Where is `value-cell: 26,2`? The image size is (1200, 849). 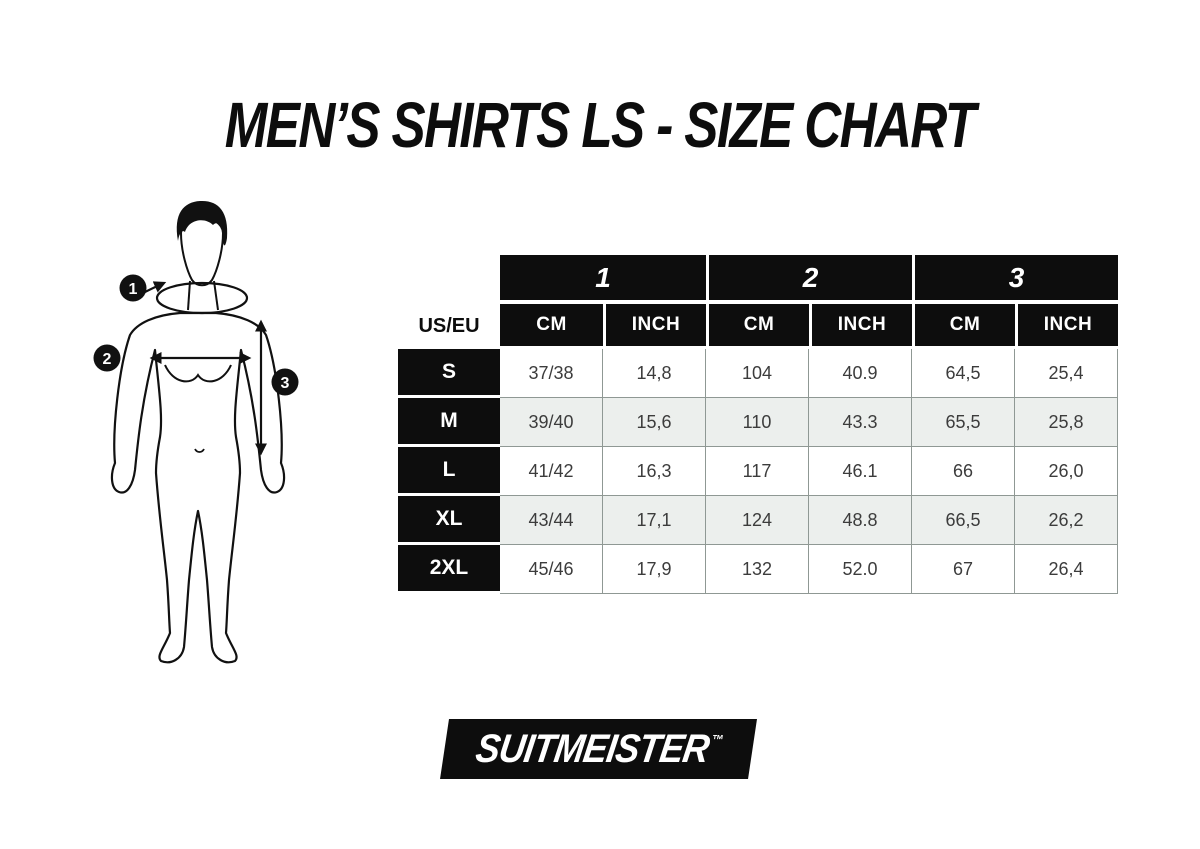 value-cell: 26,2 is located at coordinates (1066, 520).